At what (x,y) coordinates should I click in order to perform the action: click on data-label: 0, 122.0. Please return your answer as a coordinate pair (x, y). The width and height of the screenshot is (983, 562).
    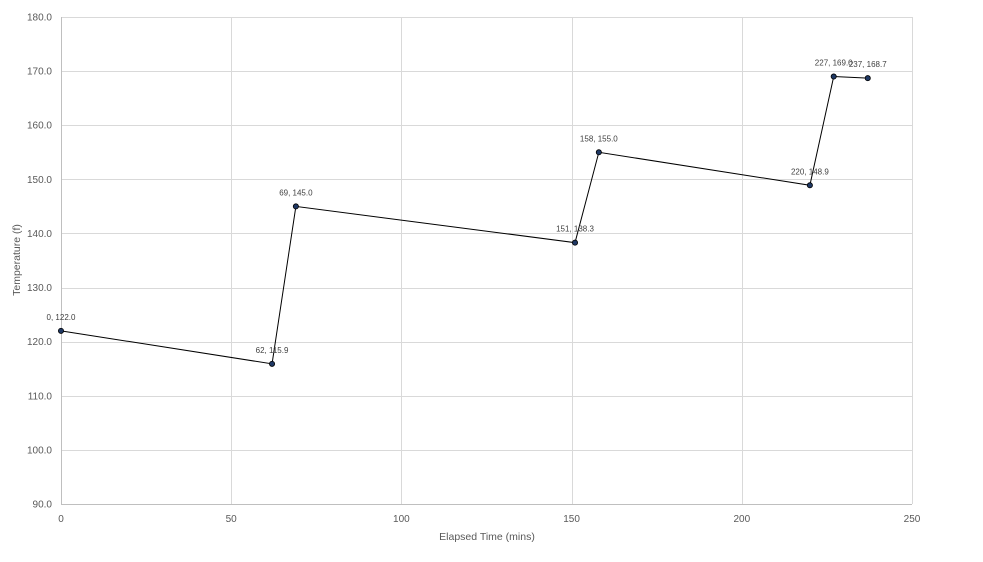
    Looking at the image, I should click on (61, 317).